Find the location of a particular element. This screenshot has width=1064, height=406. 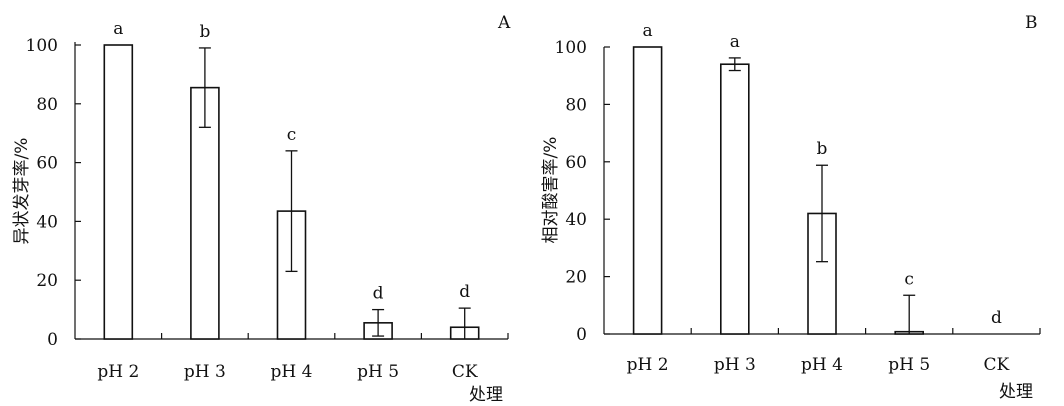

y-axis-label: 异状发芽率/% is located at coordinates (22, 191).